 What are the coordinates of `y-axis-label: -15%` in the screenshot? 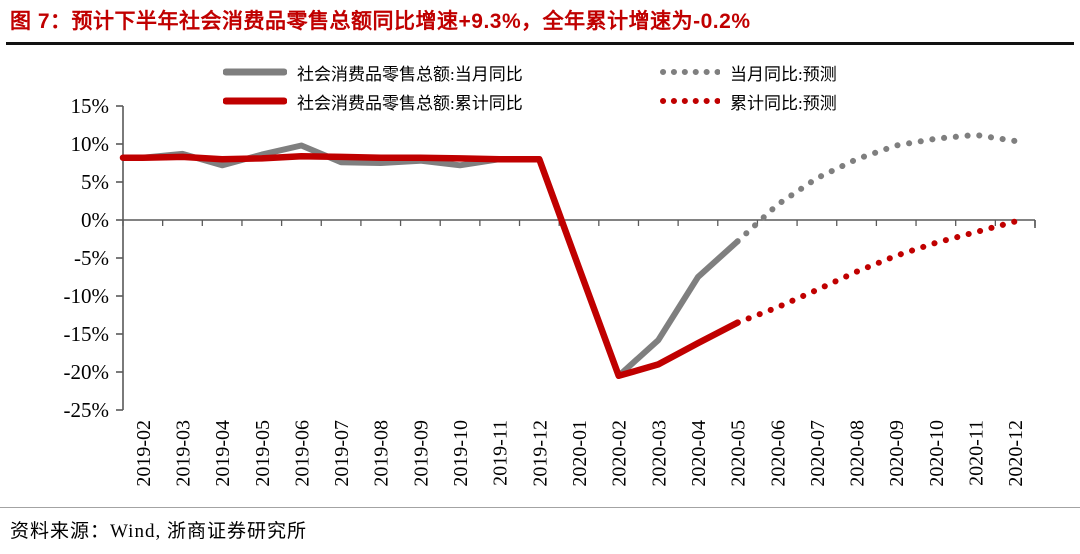 It's located at (87, 334).